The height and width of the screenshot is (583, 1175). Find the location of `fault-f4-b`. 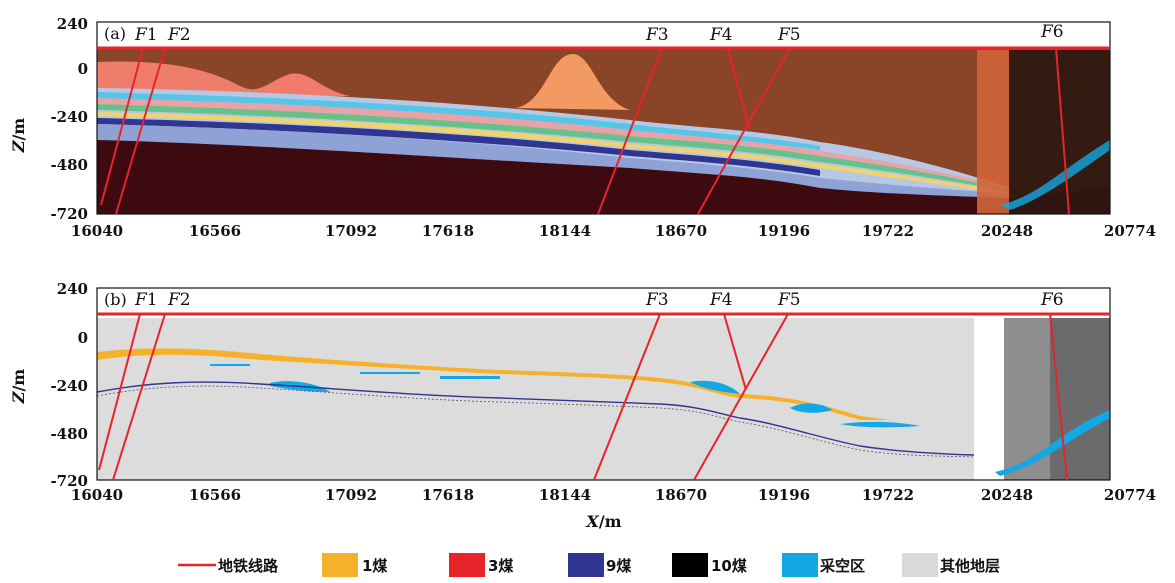

fault-f4-b is located at coordinates (735, 352).